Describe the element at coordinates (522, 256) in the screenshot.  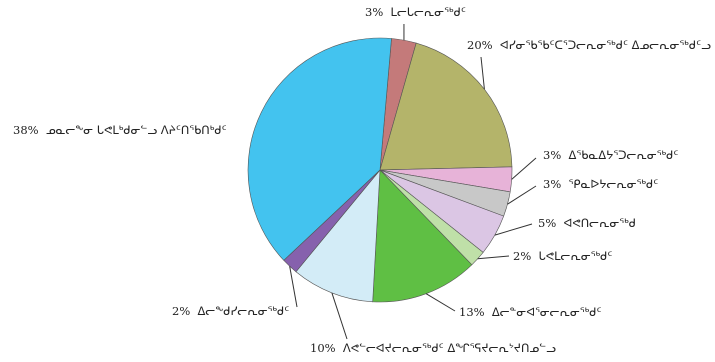
I see `slice-percent-5: 2%` at that location.